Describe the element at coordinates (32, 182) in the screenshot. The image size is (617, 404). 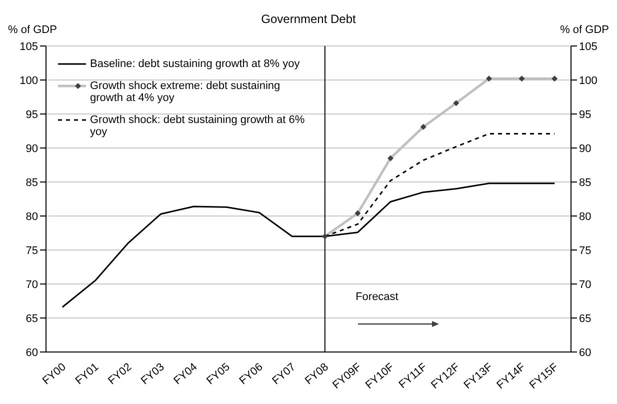
I see `y-tick-label: 85` at that location.